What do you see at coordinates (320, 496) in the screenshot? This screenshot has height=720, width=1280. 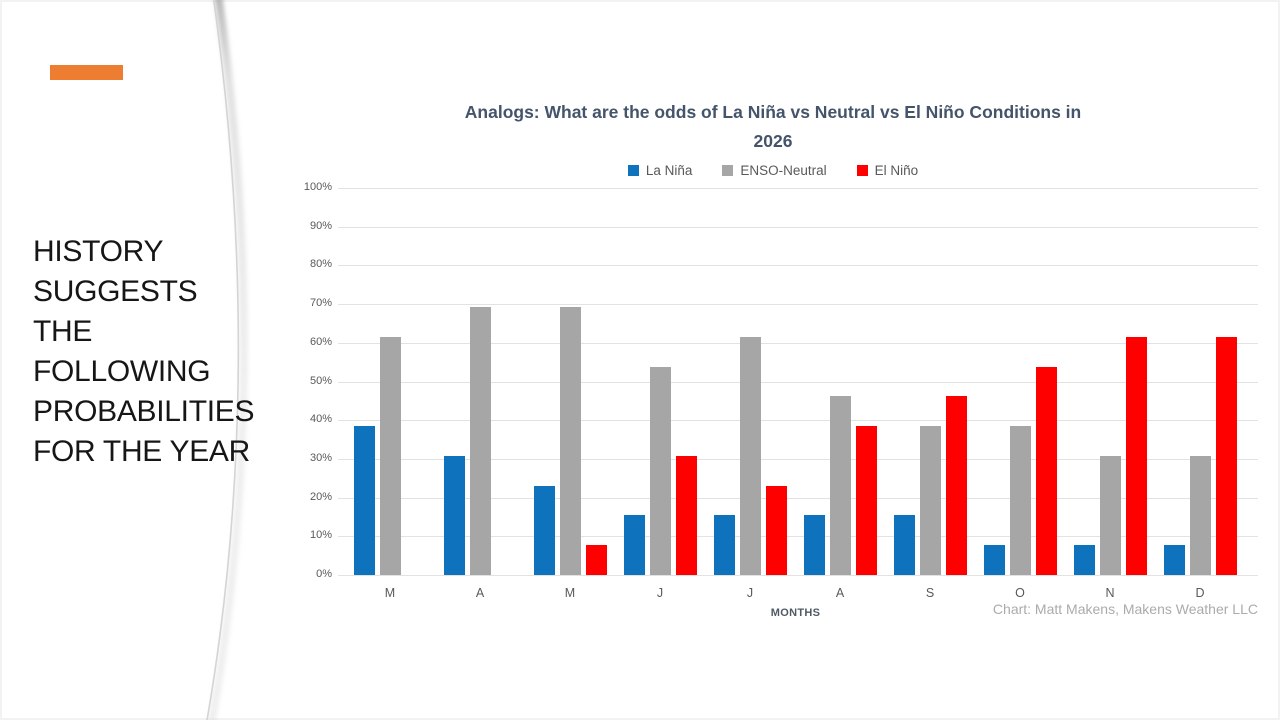 I see `y-tick-label: 20%` at bounding box center [320, 496].